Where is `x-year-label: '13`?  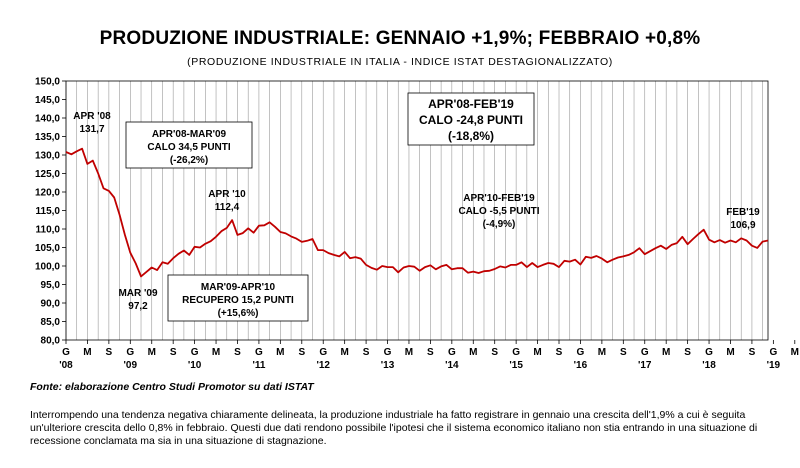
x-year-label: '13 is located at coordinates (388, 365).